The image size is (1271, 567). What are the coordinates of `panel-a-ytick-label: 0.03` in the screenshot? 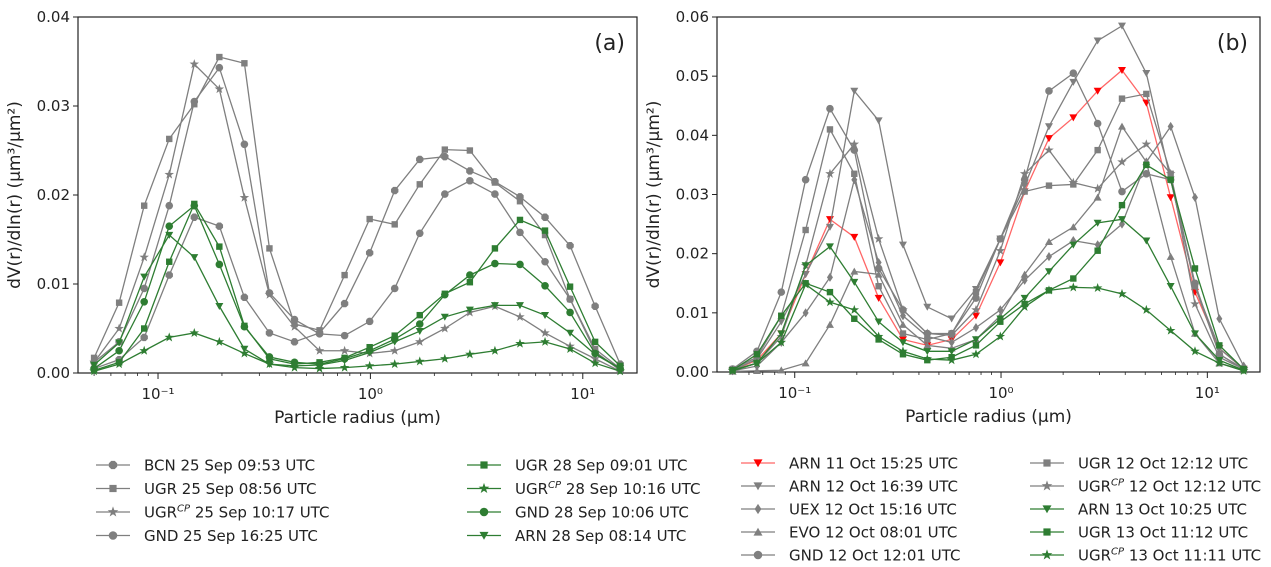 It's located at (53, 106).